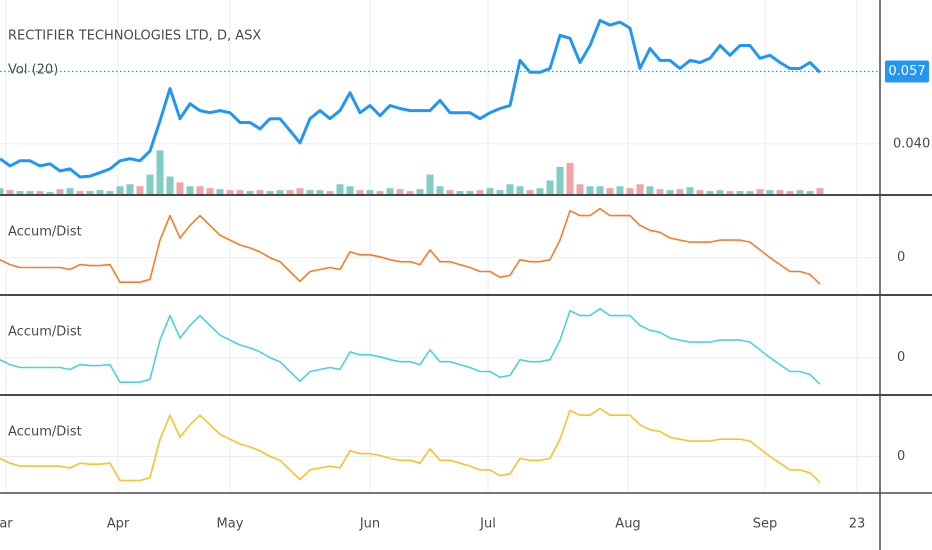 This screenshot has width=932, height=550. I want to click on x-tick-label: Jun, so click(369, 524).